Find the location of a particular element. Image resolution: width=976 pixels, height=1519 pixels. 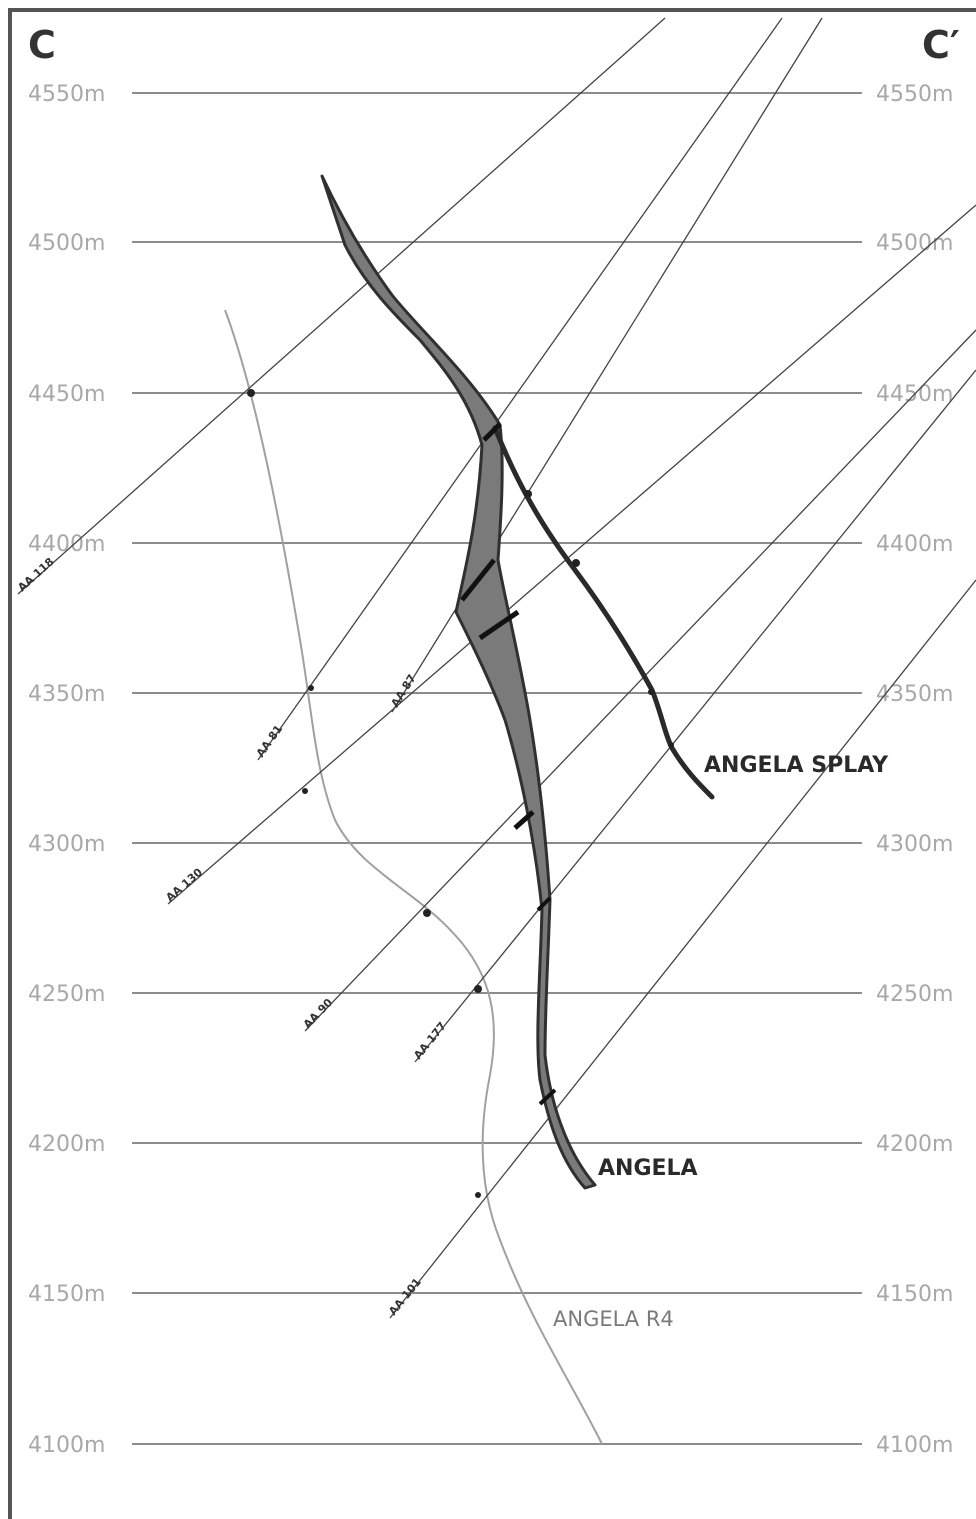

angela-splay-label: ANGELA SPLAY is located at coordinates (796, 765).